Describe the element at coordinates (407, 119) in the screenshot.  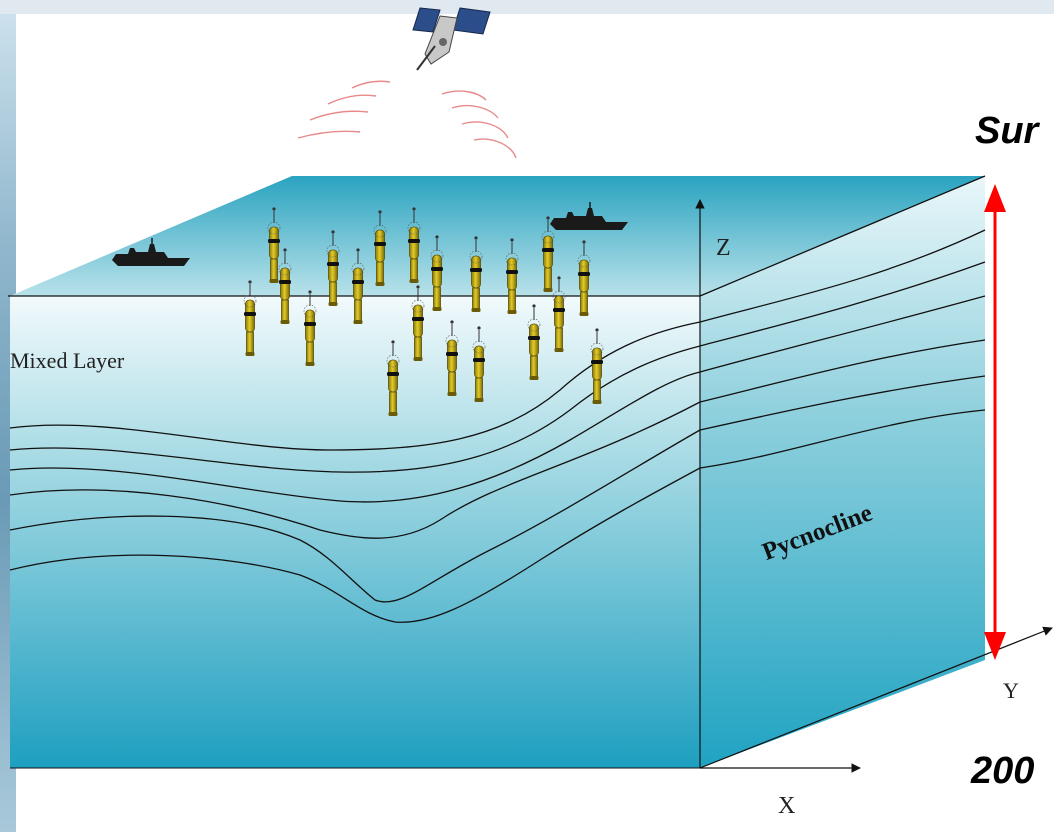
I see `signal-wave-icon` at that location.